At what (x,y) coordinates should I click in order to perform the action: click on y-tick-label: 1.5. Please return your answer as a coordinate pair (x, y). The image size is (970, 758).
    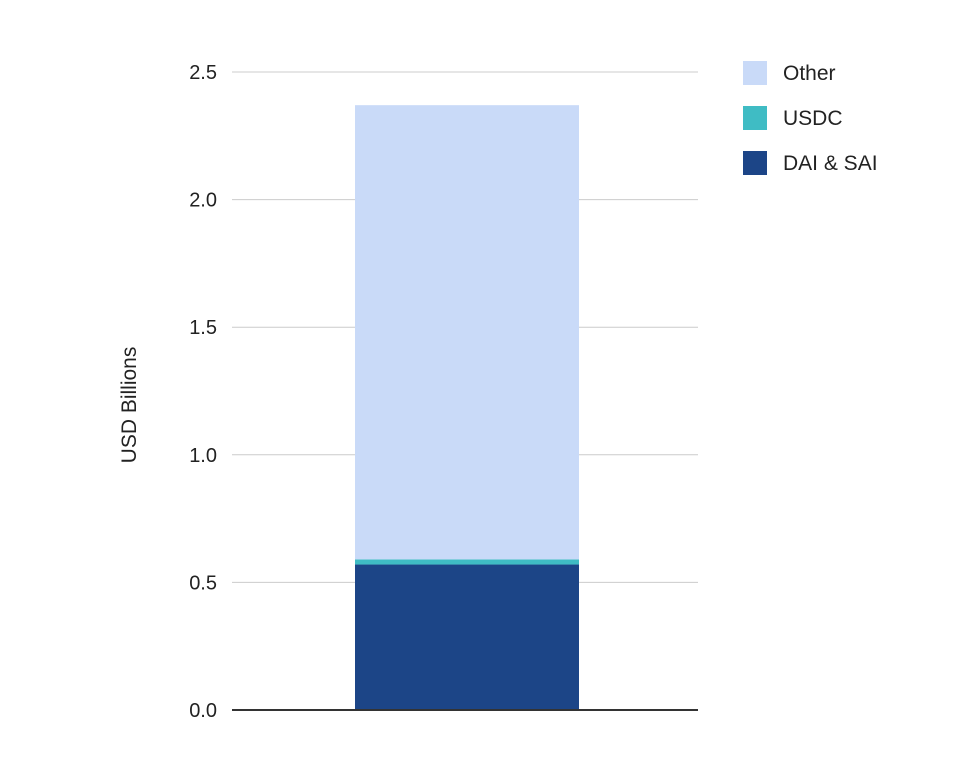
    Looking at the image, I should click on (203, 328).